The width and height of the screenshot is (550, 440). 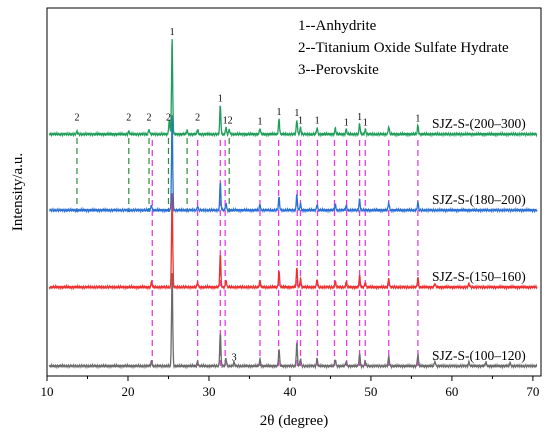 I want to click on legend-entry: 3--Perovskite, so click(x=338, y=70).